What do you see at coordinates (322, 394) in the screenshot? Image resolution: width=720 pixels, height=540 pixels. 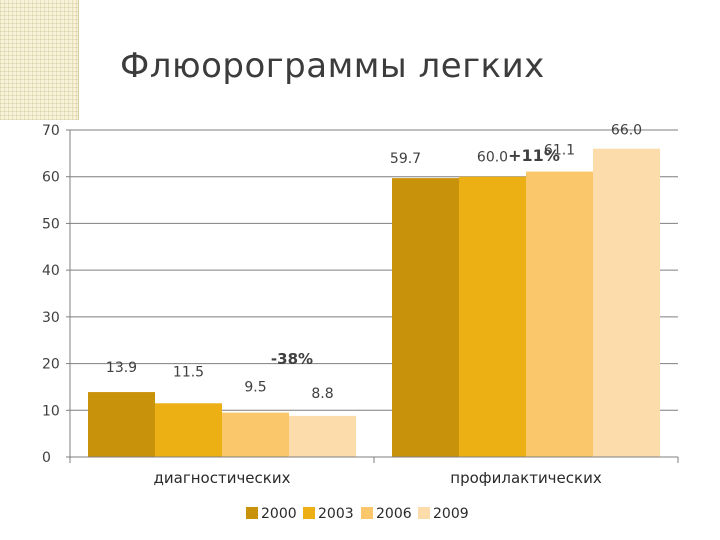 I see `data-label: 8.8` at bounding box center [322, 394].